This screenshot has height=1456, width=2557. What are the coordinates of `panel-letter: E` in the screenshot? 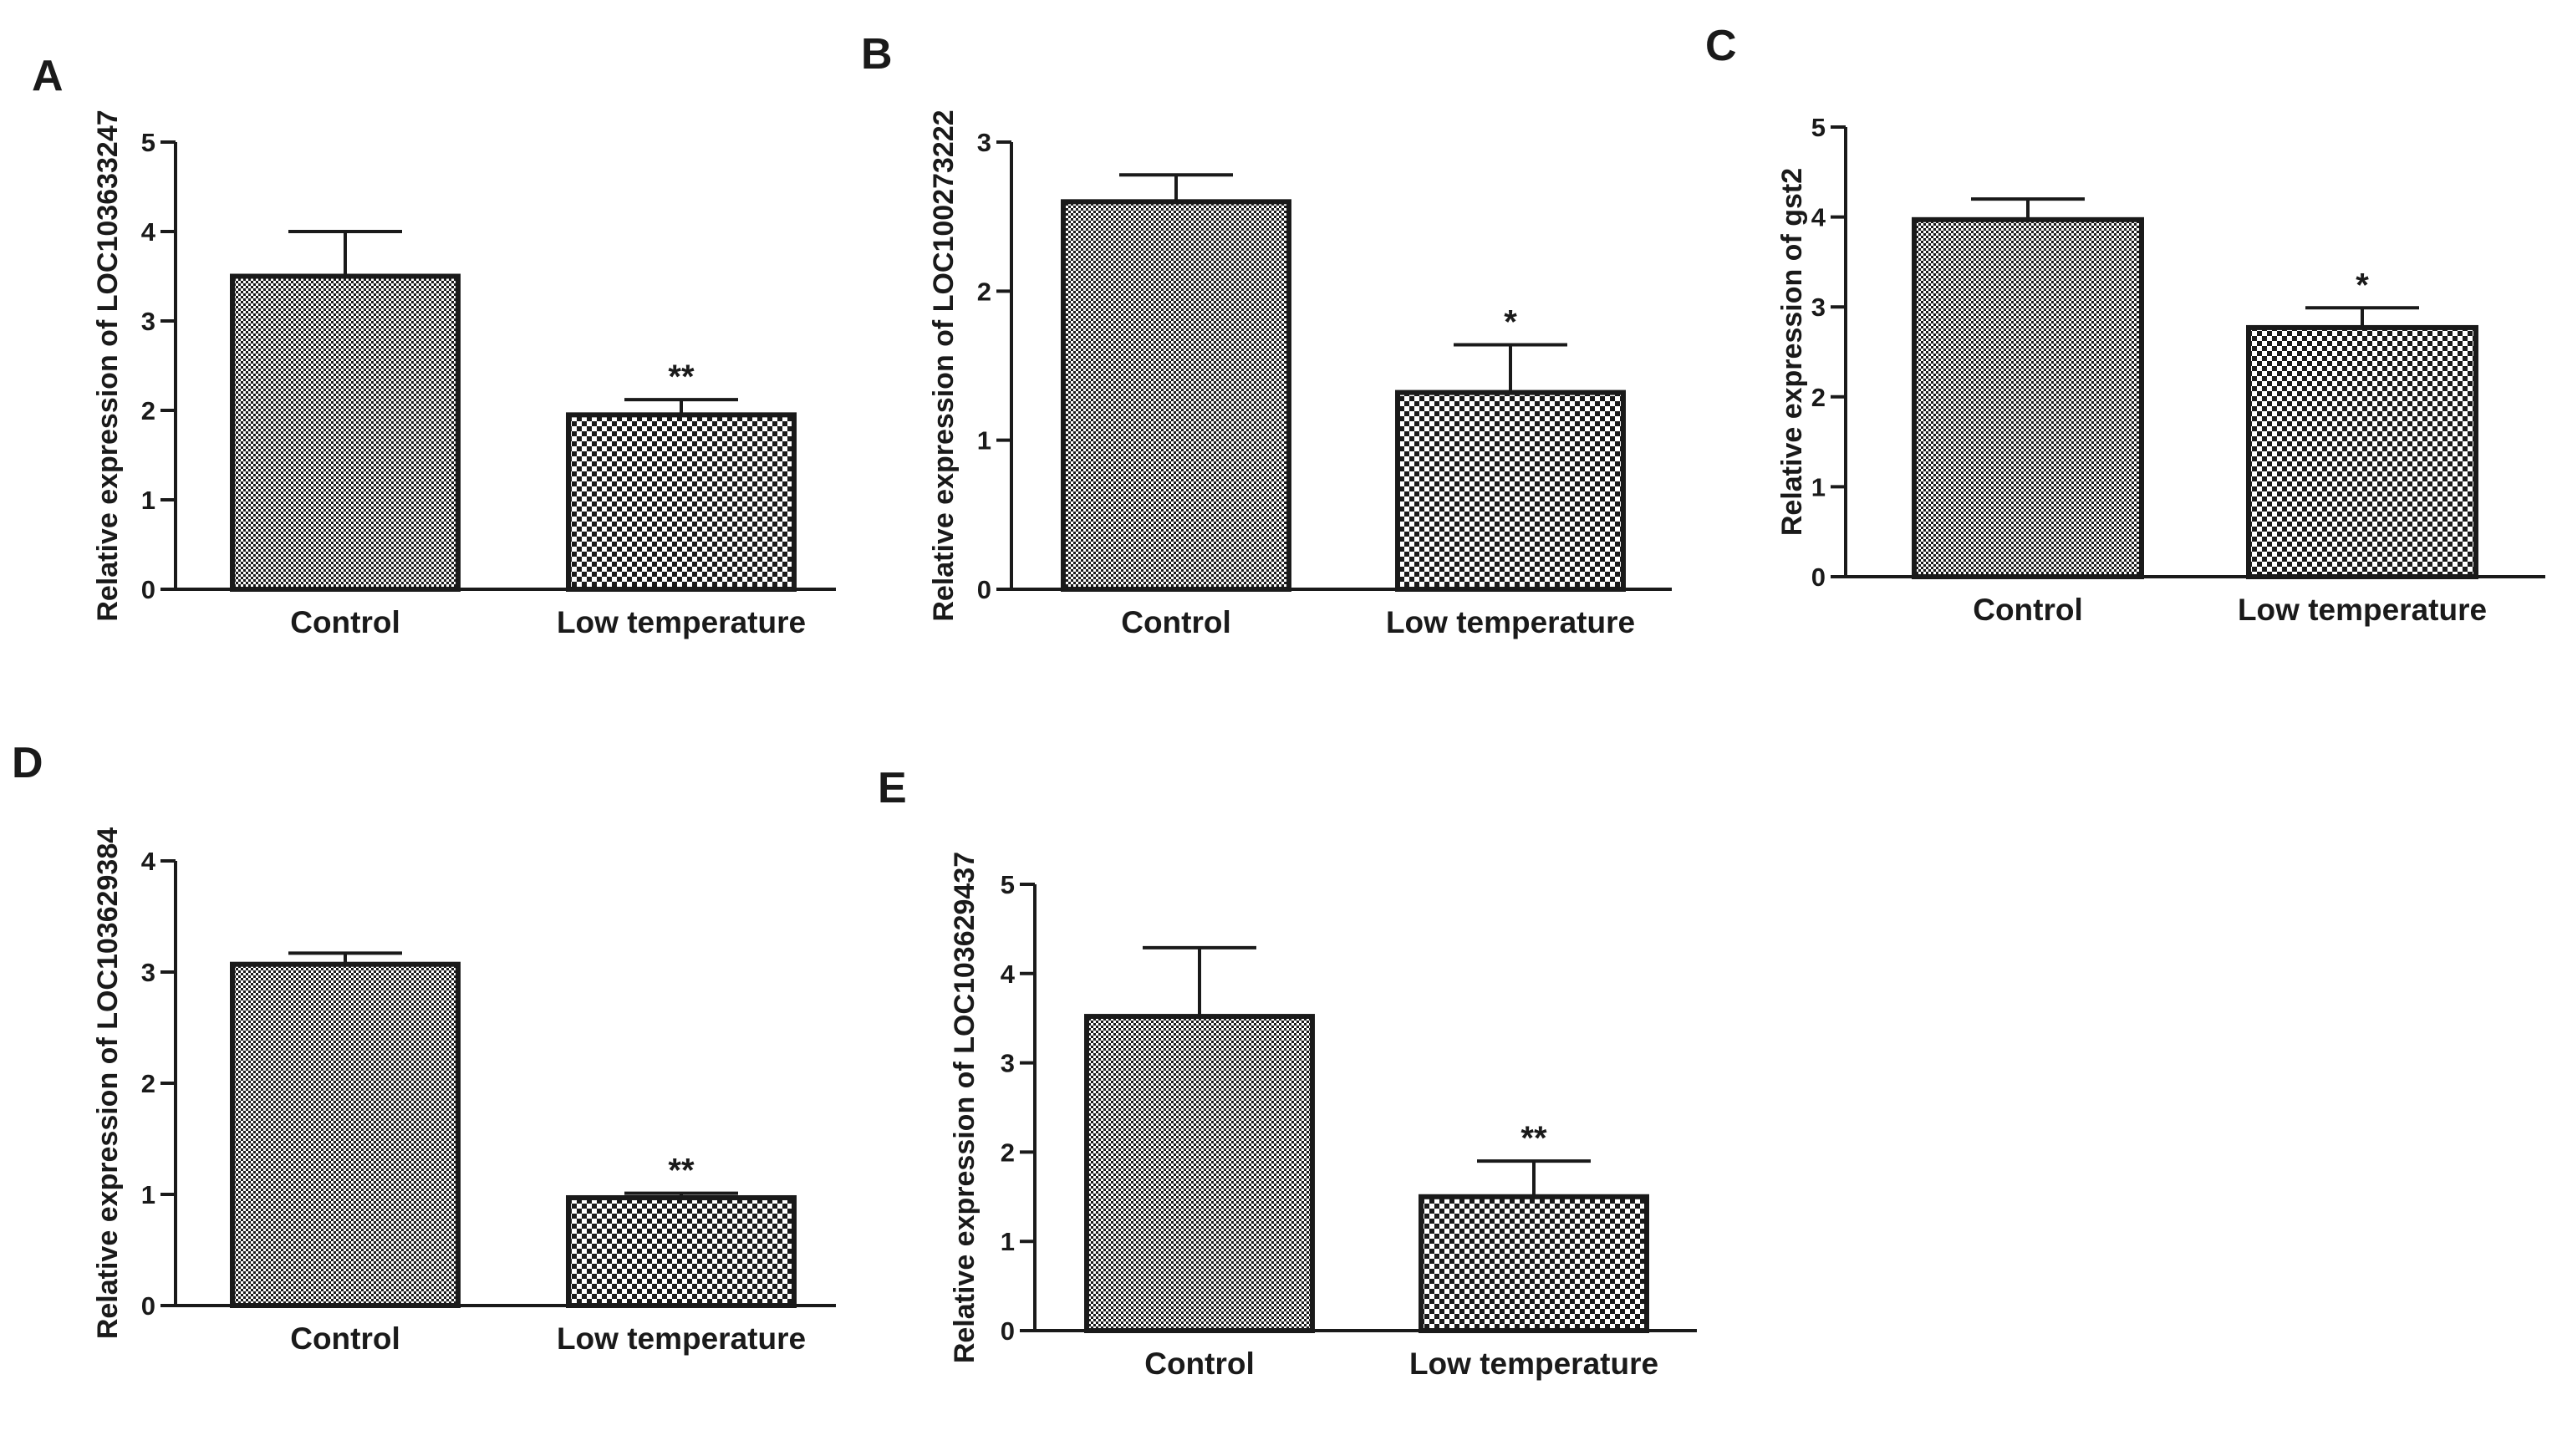 It's located at (892, 788).